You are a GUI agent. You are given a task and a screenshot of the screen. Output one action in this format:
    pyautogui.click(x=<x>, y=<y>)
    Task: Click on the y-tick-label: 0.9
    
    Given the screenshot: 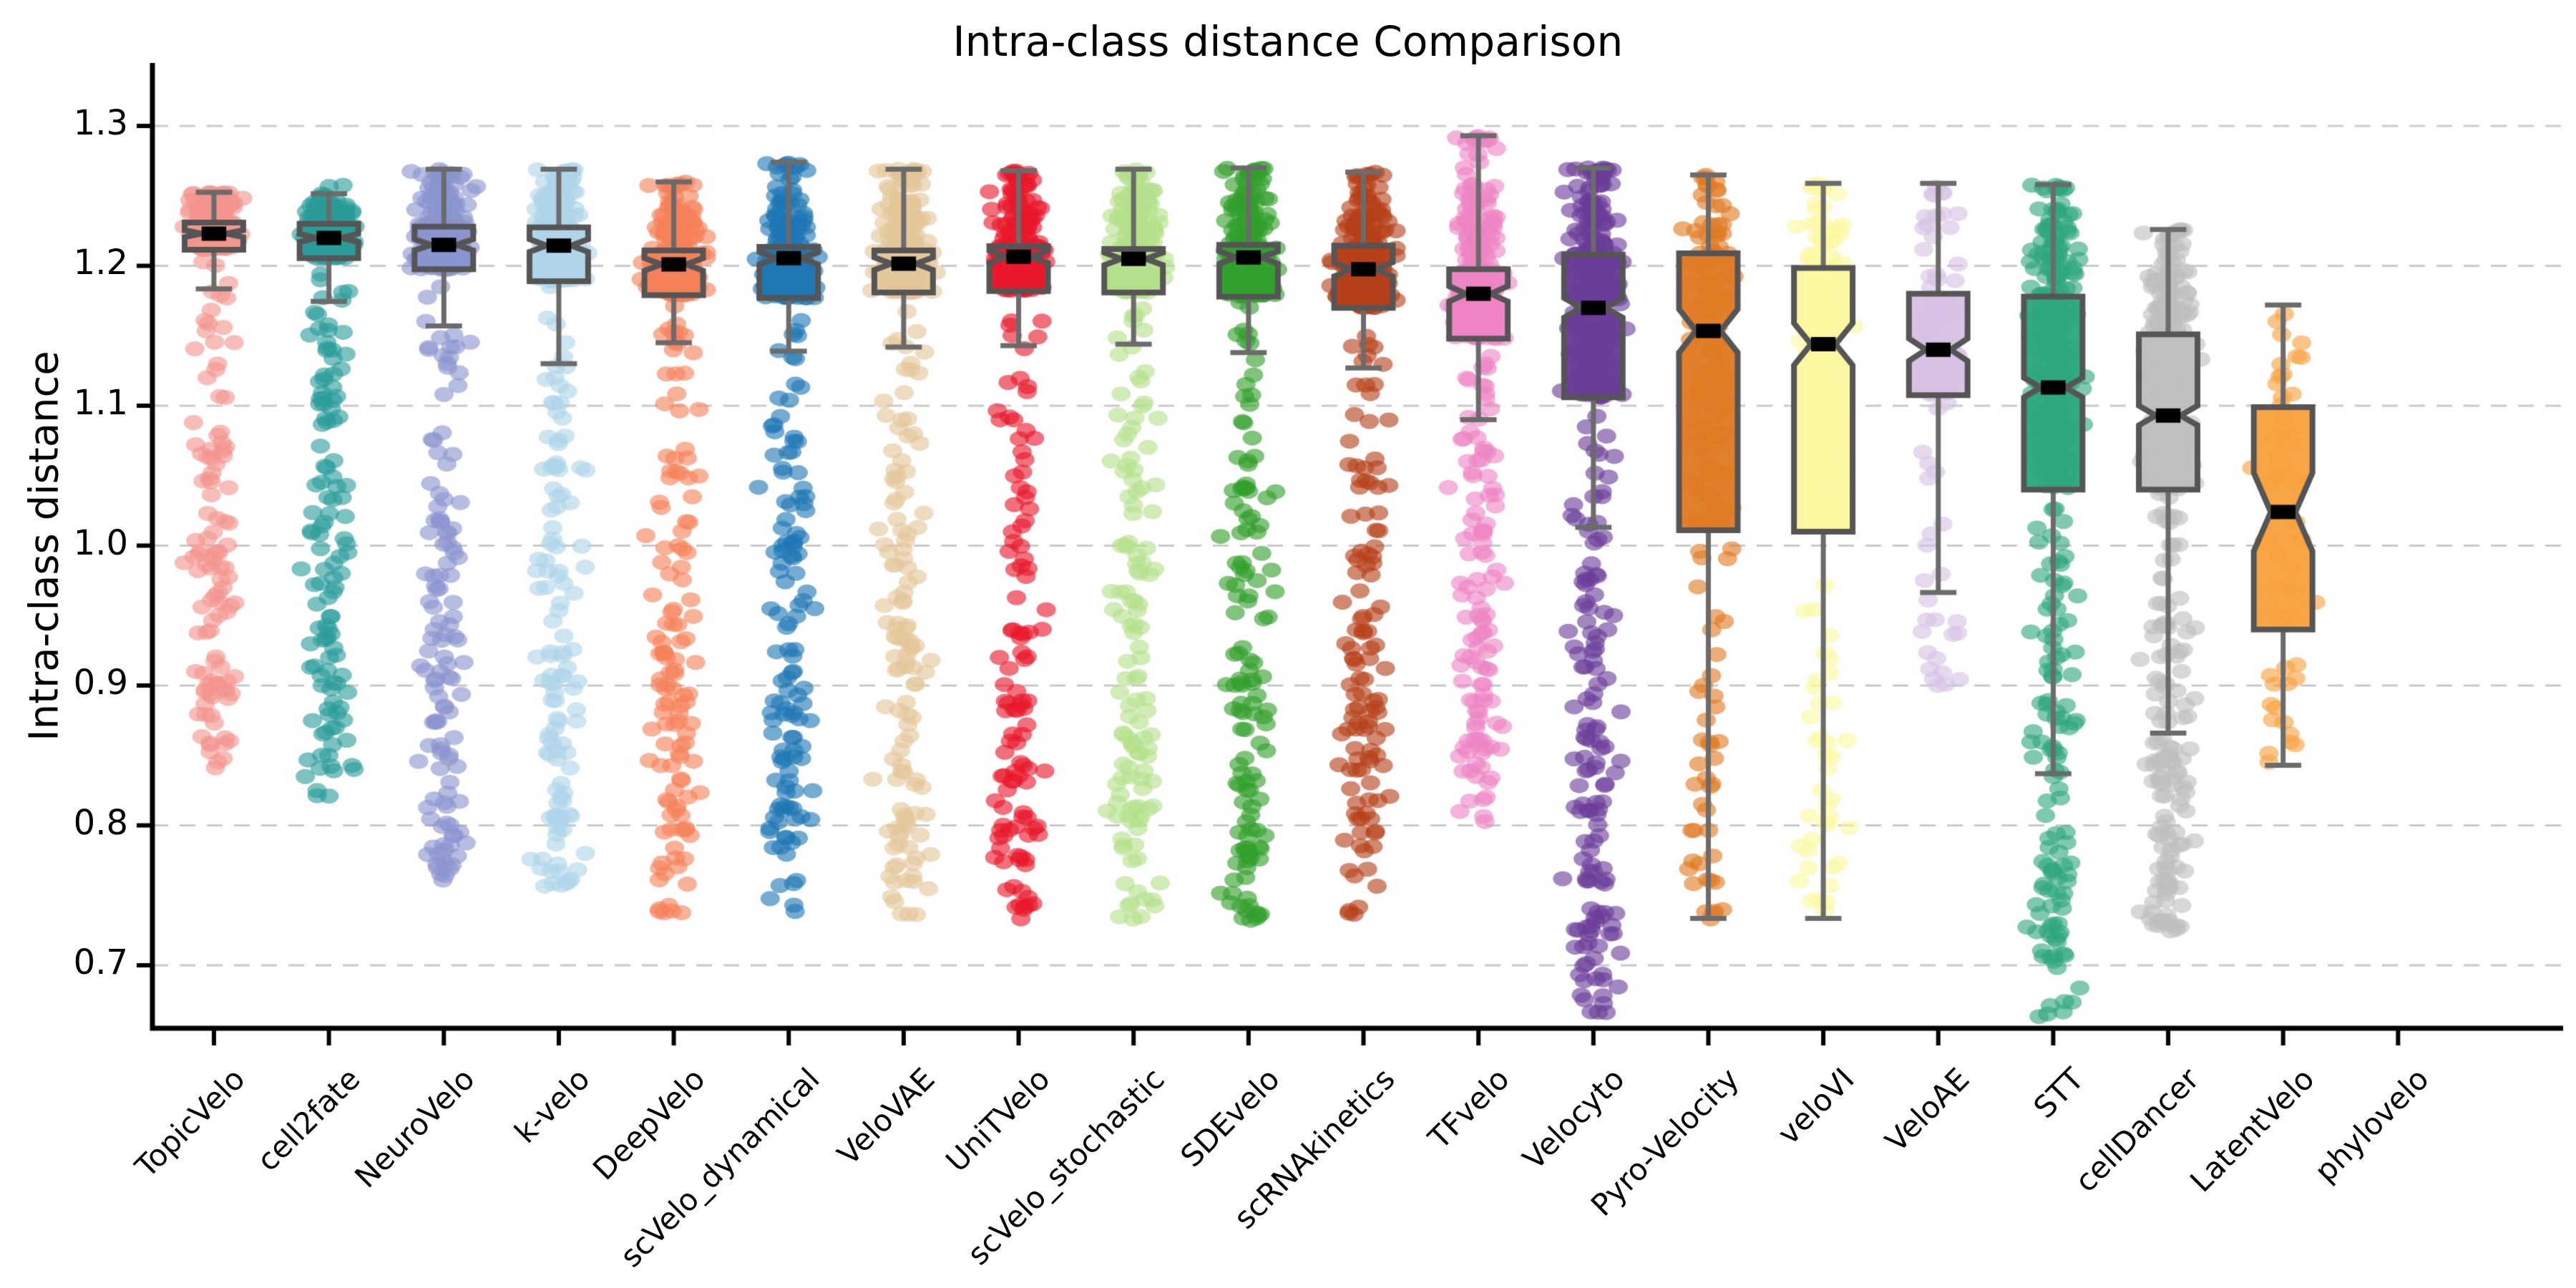 What is the action you would take?
    pyautogui.click(x=100, y=683)
    